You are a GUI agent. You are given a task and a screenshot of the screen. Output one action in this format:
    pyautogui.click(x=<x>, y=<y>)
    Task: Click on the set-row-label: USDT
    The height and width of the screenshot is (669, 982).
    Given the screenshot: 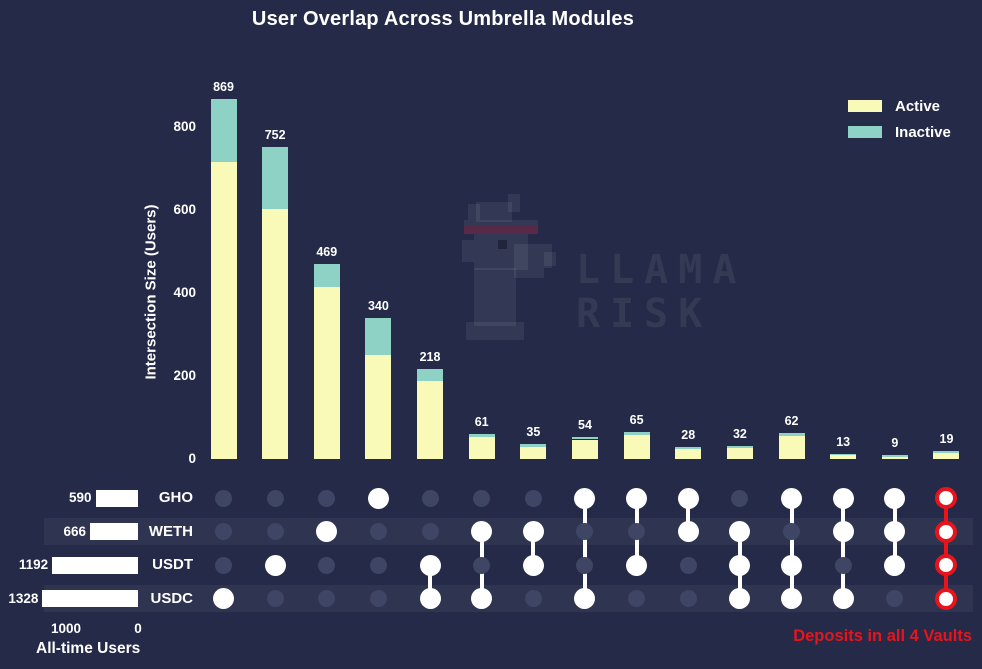 What is the action you would take?
    pyautogui.click(x=172, y=564)
    